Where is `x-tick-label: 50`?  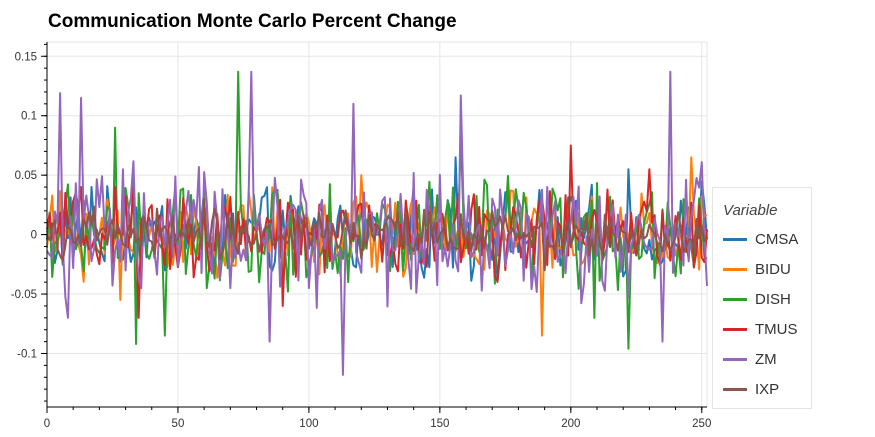 x-tick-label: 50 is located at coordinates (178, 424).